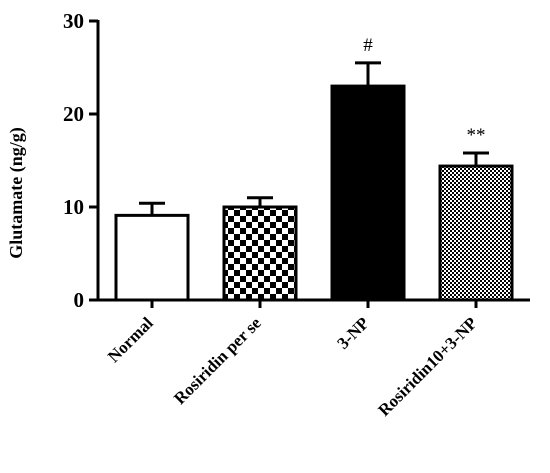 The width and height of the screenshot is (550, 473). I want to click on x-tick-label-3: 3-NP, so click(352, 332).